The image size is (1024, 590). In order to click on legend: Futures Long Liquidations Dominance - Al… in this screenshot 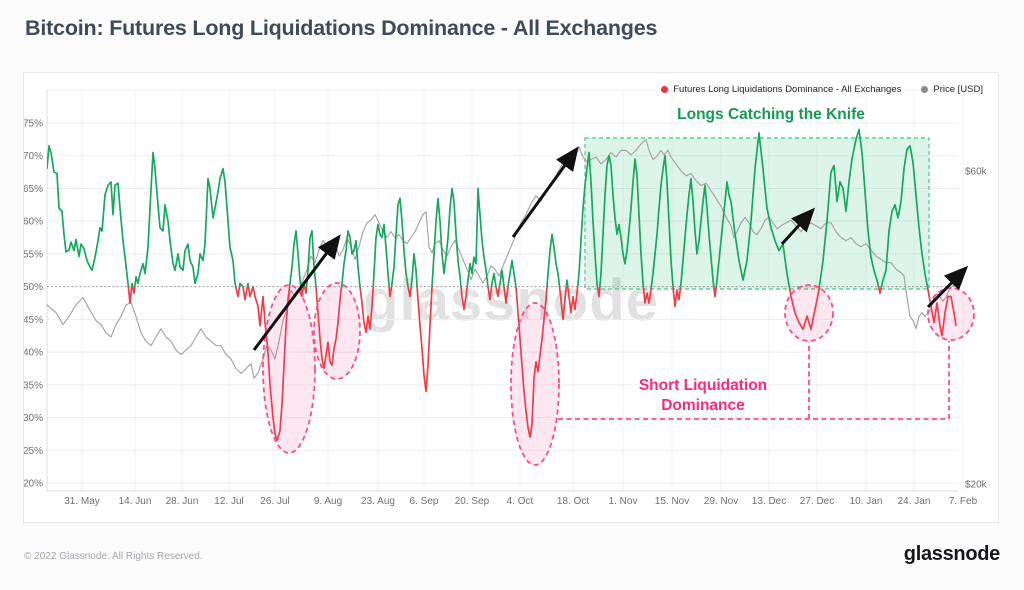, I will do `click(822, 89)`.